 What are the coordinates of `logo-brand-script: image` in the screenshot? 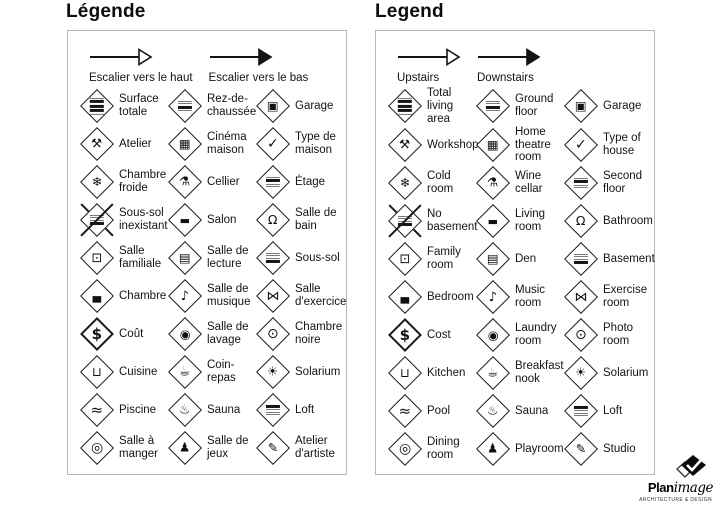 It's located at (693, 488).